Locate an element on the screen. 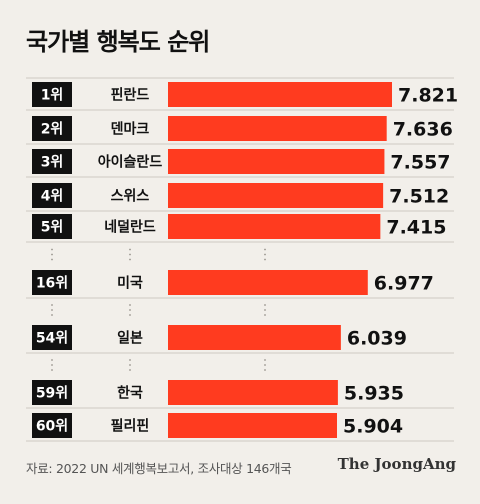 This screenshot has height=504, width=480. country-label: 네덜란드 is located at coordinates (130, 227).